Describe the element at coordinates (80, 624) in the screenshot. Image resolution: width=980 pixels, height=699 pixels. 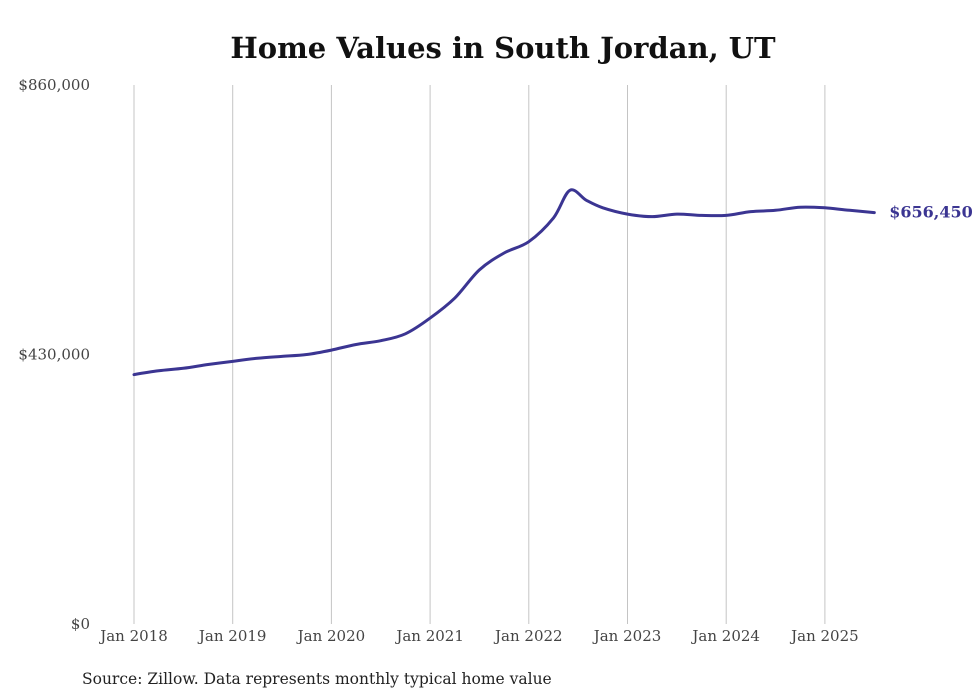
I see `y-tick-label: $0` at that location.